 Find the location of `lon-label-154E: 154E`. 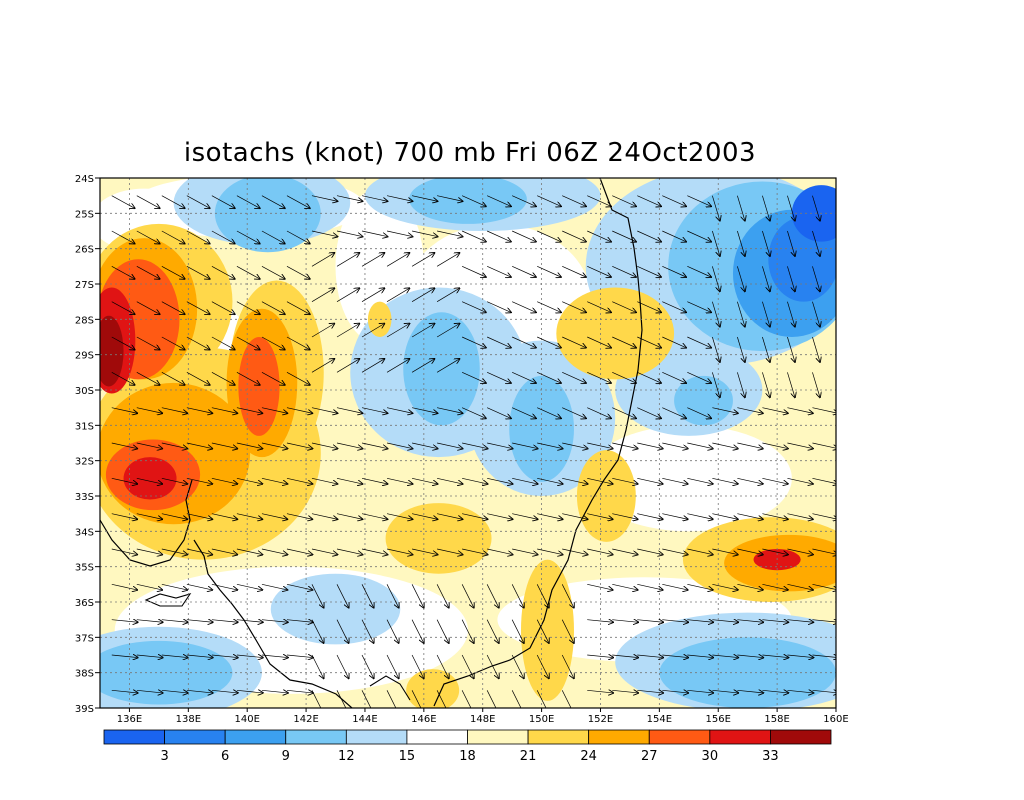

lon-label-154E: 154E is located at coordinates (659, 719).